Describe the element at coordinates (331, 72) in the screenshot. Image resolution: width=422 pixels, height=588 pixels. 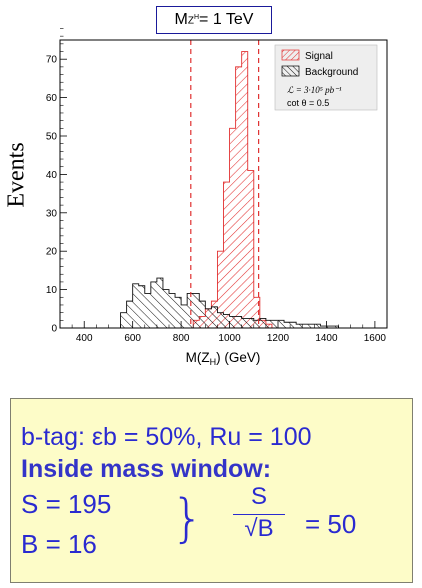
I see `legend-background-label: Background` at that location.